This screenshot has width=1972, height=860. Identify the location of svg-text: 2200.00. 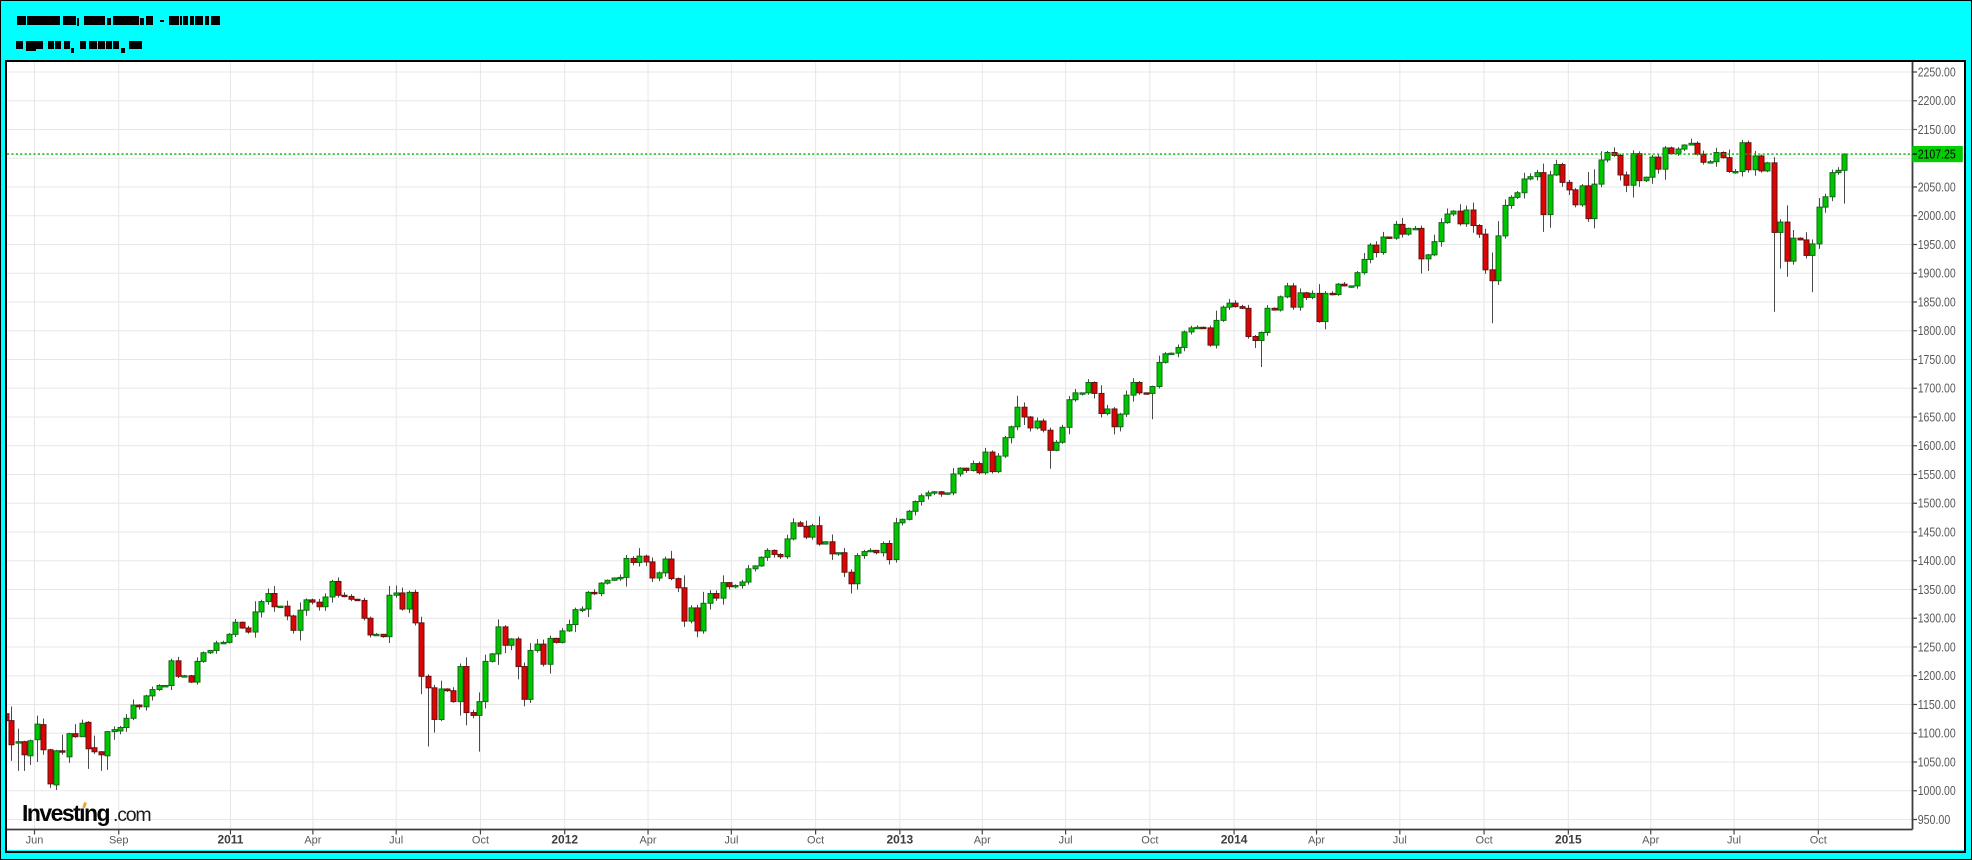
(1937, 101).